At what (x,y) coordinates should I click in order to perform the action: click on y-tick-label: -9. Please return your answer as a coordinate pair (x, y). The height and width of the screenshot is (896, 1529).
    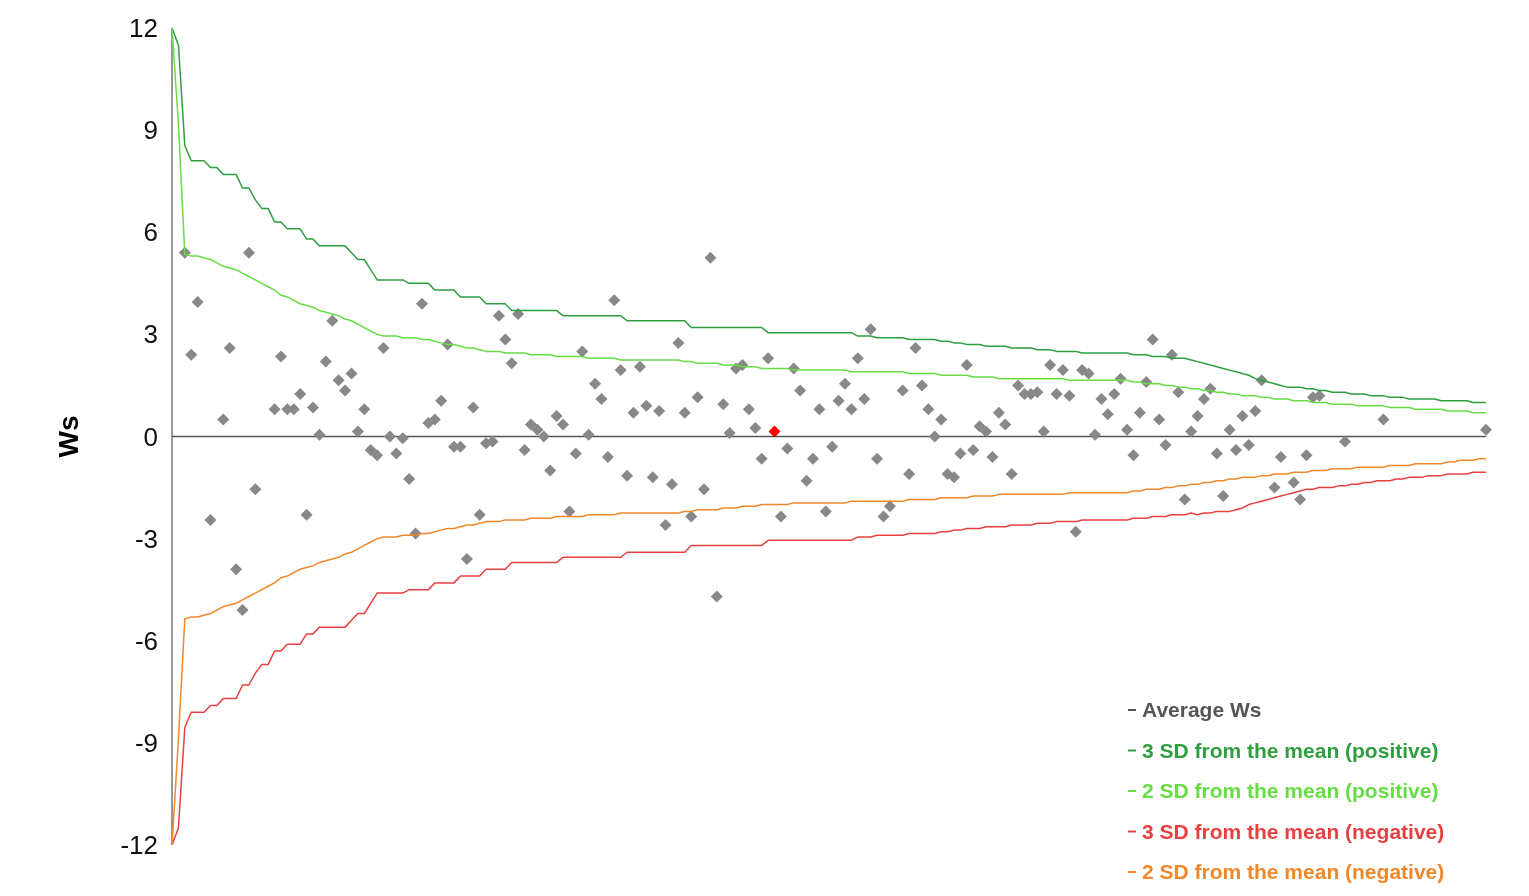
    Looking at the image, I should click on (146, 742).